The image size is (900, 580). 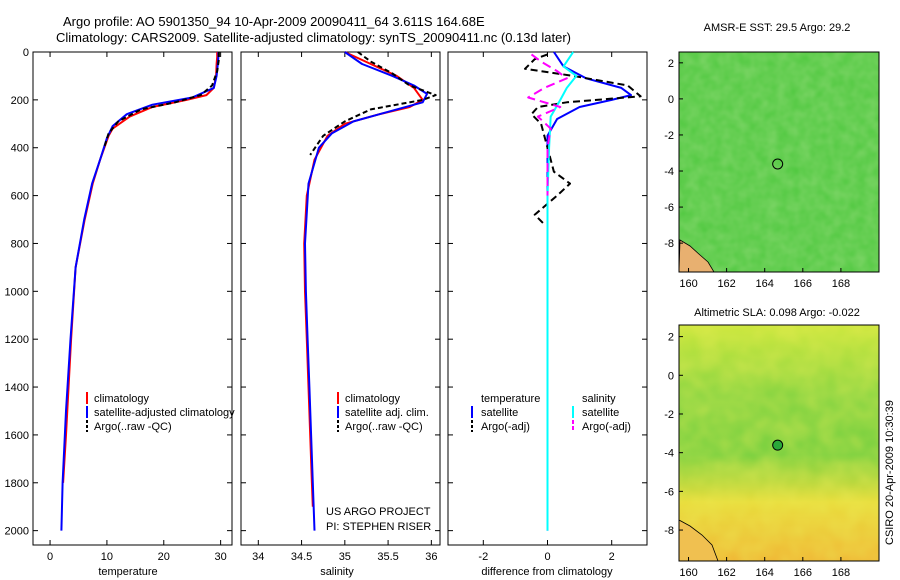 What do you see at coordinates (612, 557) in the screenshot?
I see `x-tick-label: 2` at bounding box center [612, 557].